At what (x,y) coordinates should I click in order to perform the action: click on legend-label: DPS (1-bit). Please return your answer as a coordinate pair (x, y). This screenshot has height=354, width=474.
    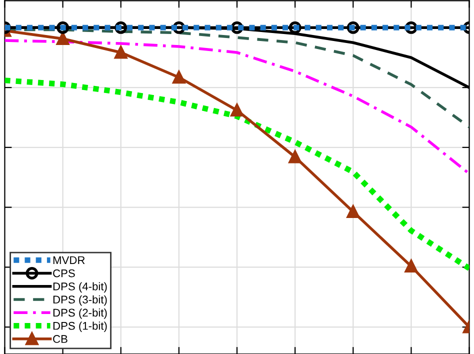
    Looking at the image, I should click on (80, 327).